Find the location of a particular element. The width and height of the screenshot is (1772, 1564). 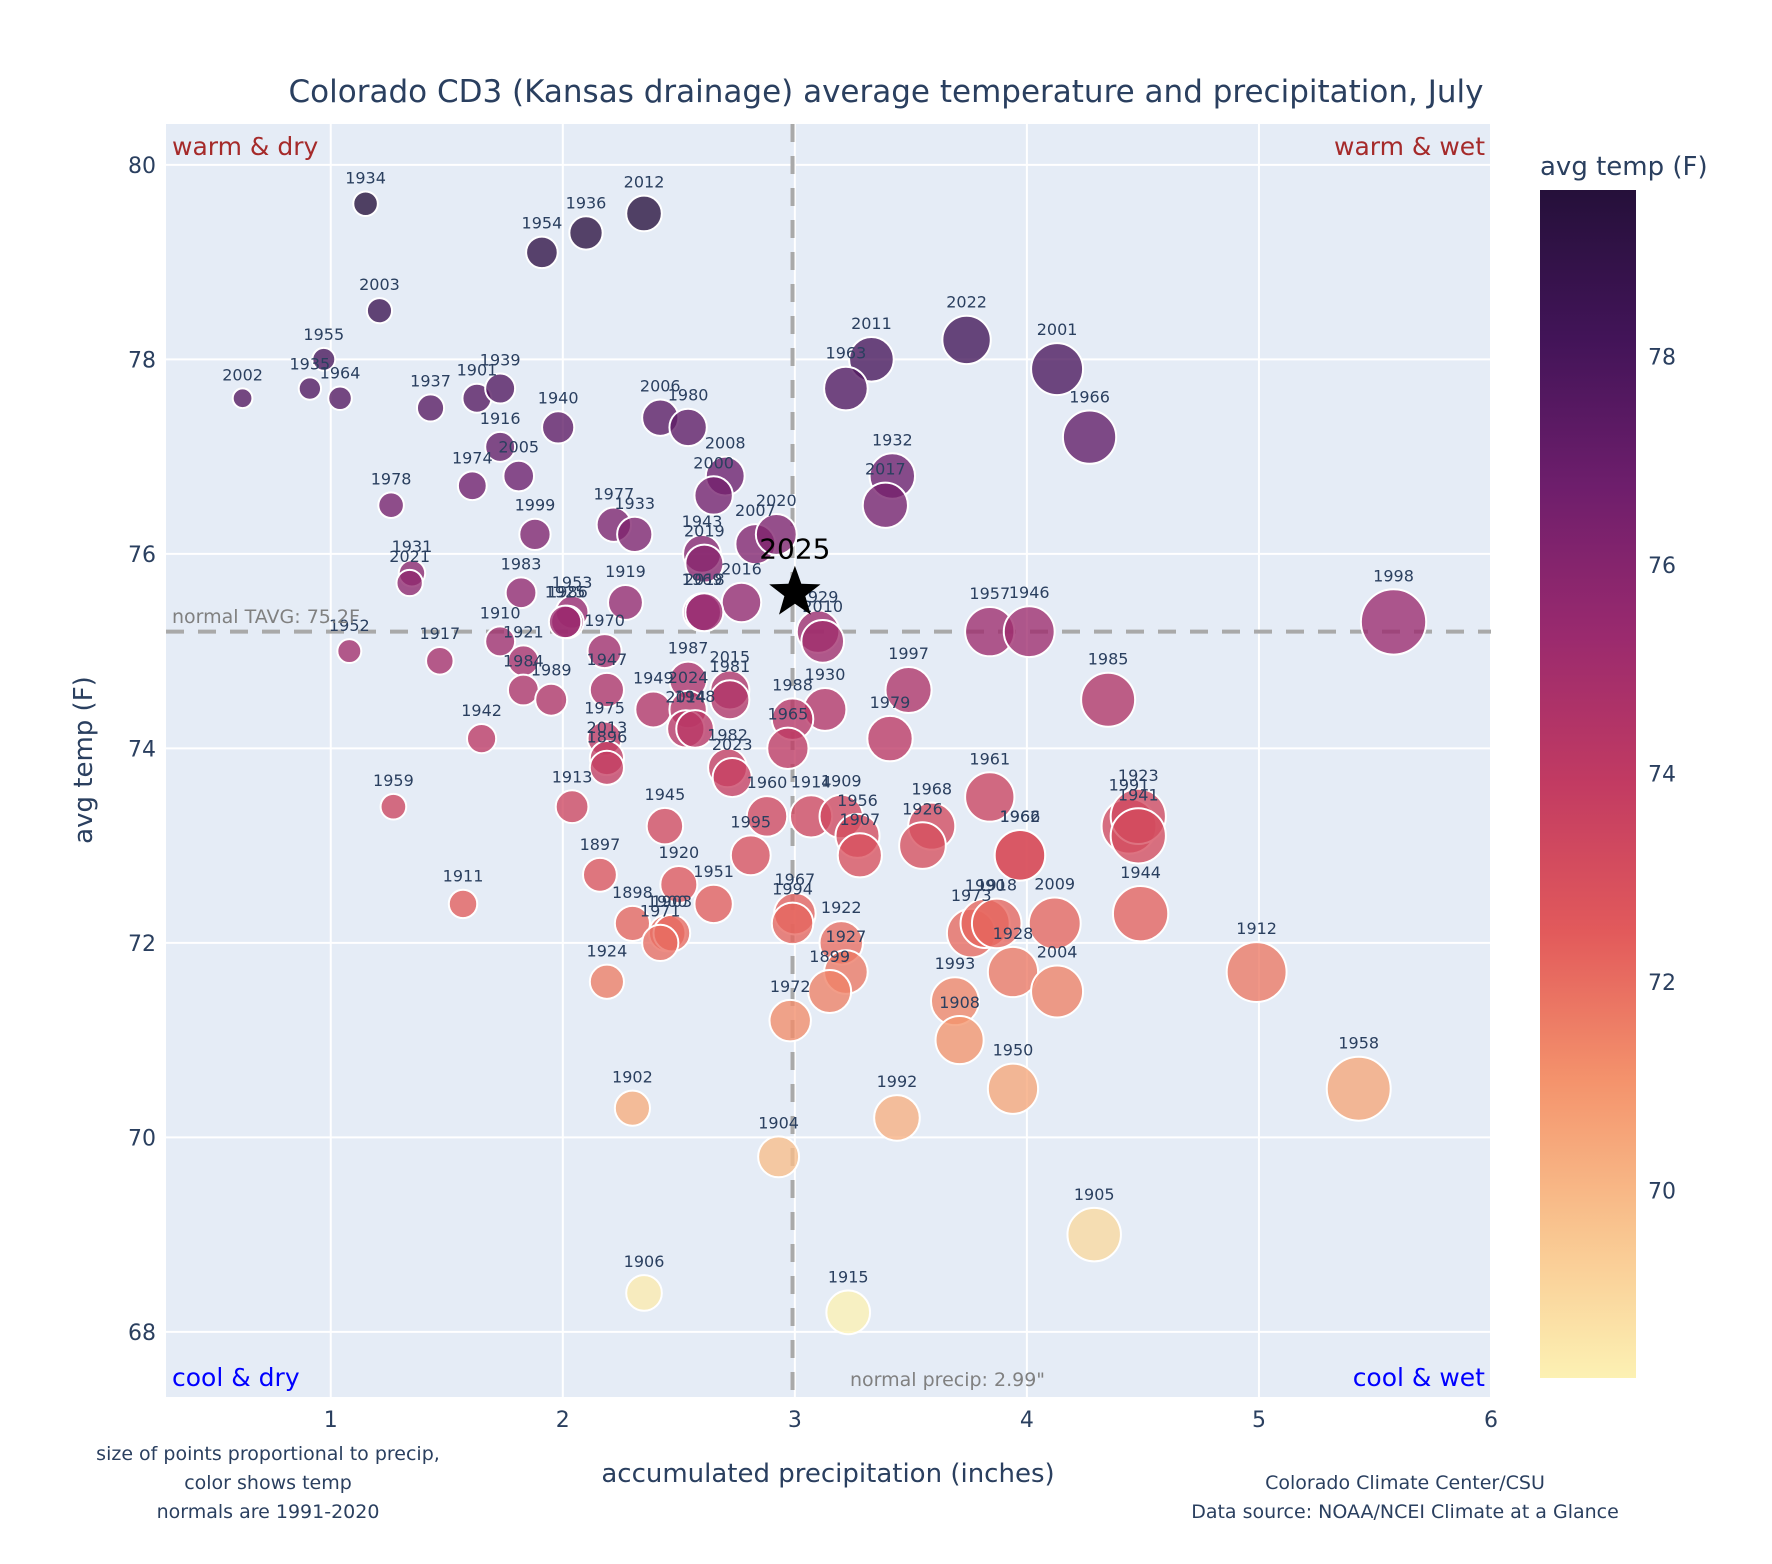

point-label: 1906 is located at coordinates (644, 1261).